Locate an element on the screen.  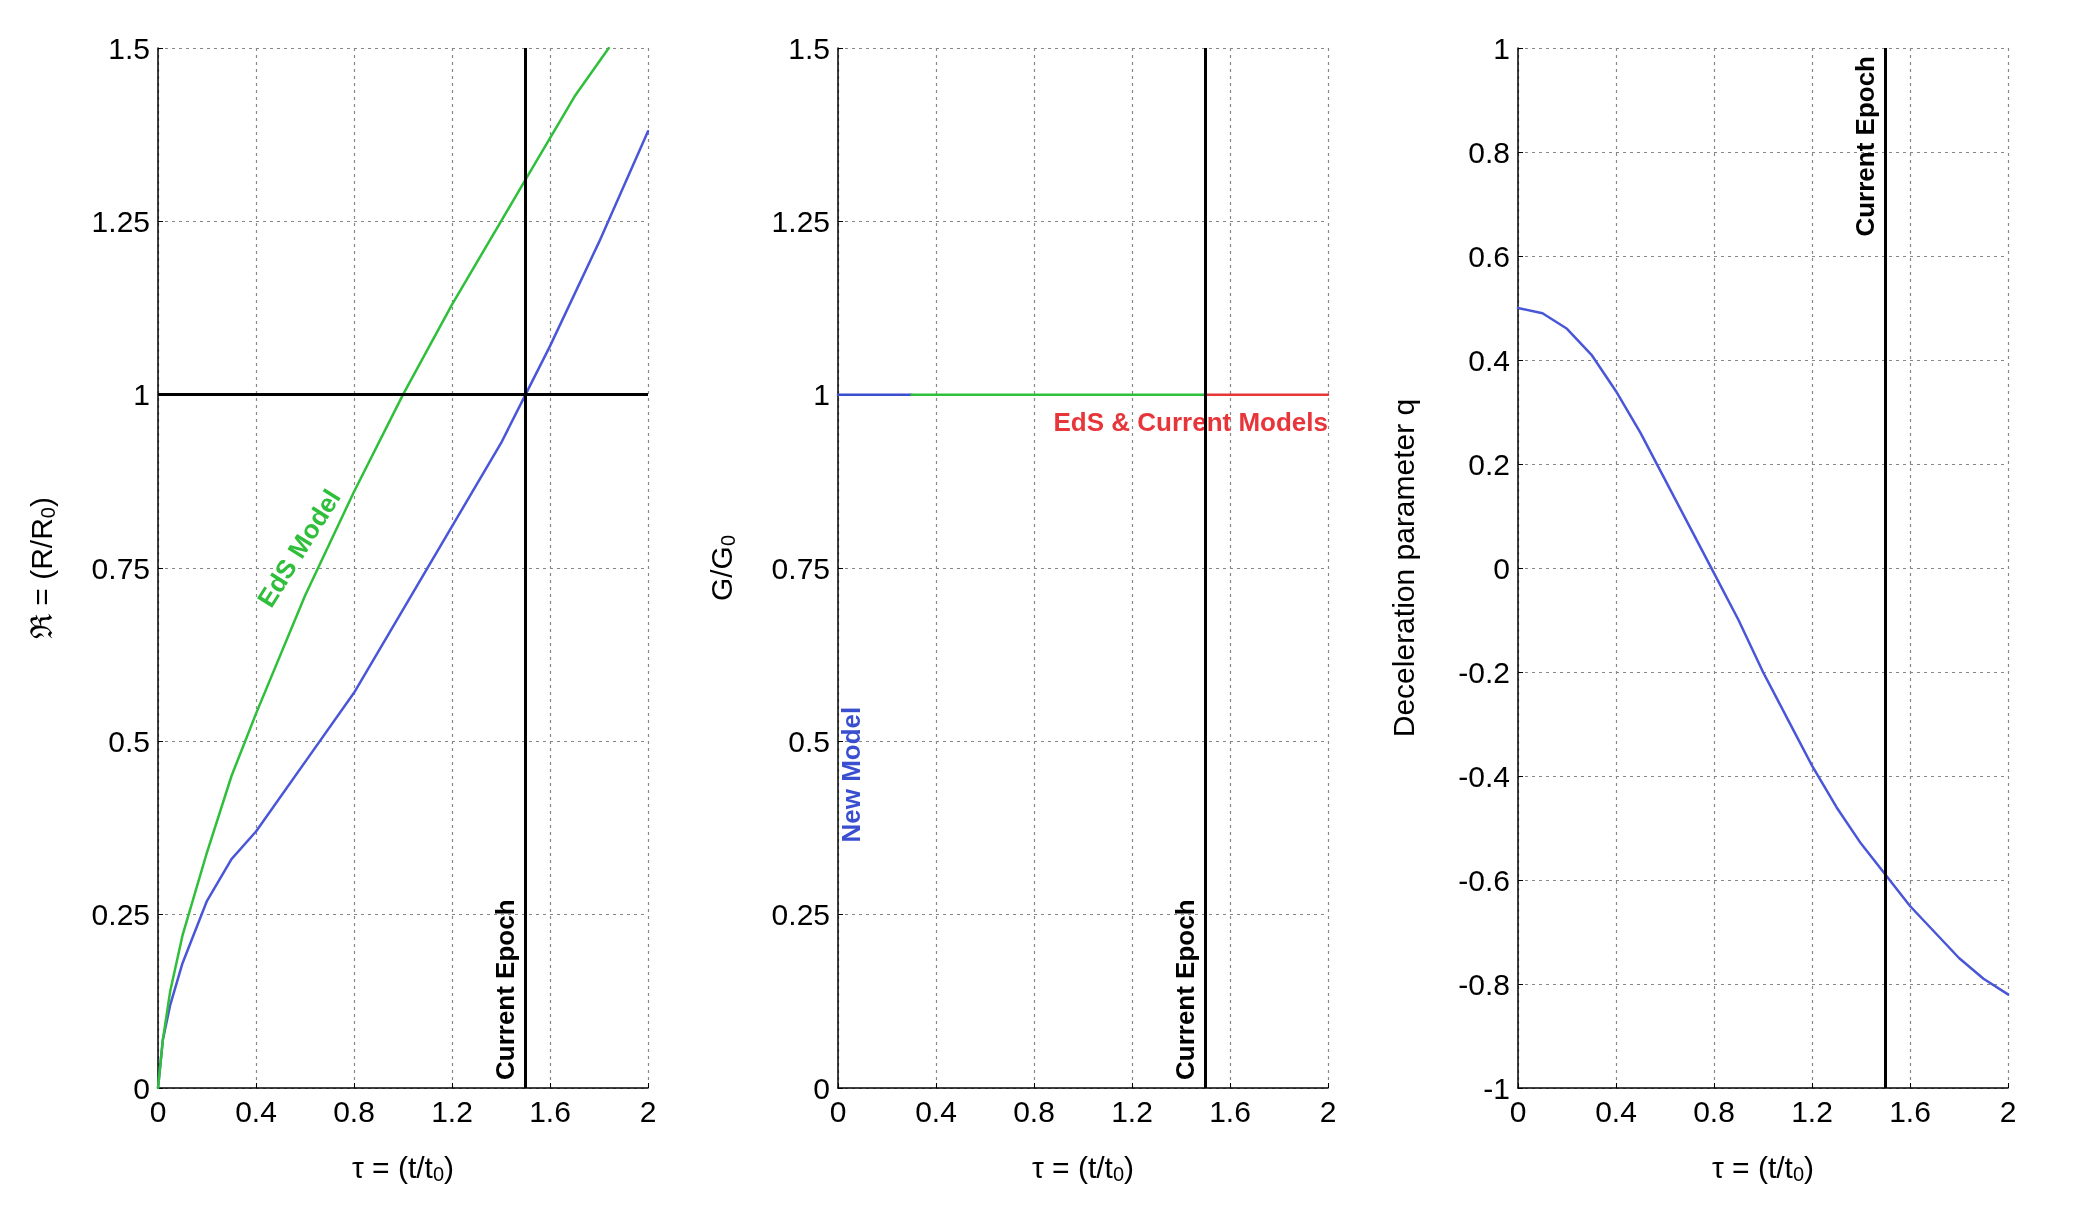
y-tick-label: 0.4 is located at coordinates (1489, 360).